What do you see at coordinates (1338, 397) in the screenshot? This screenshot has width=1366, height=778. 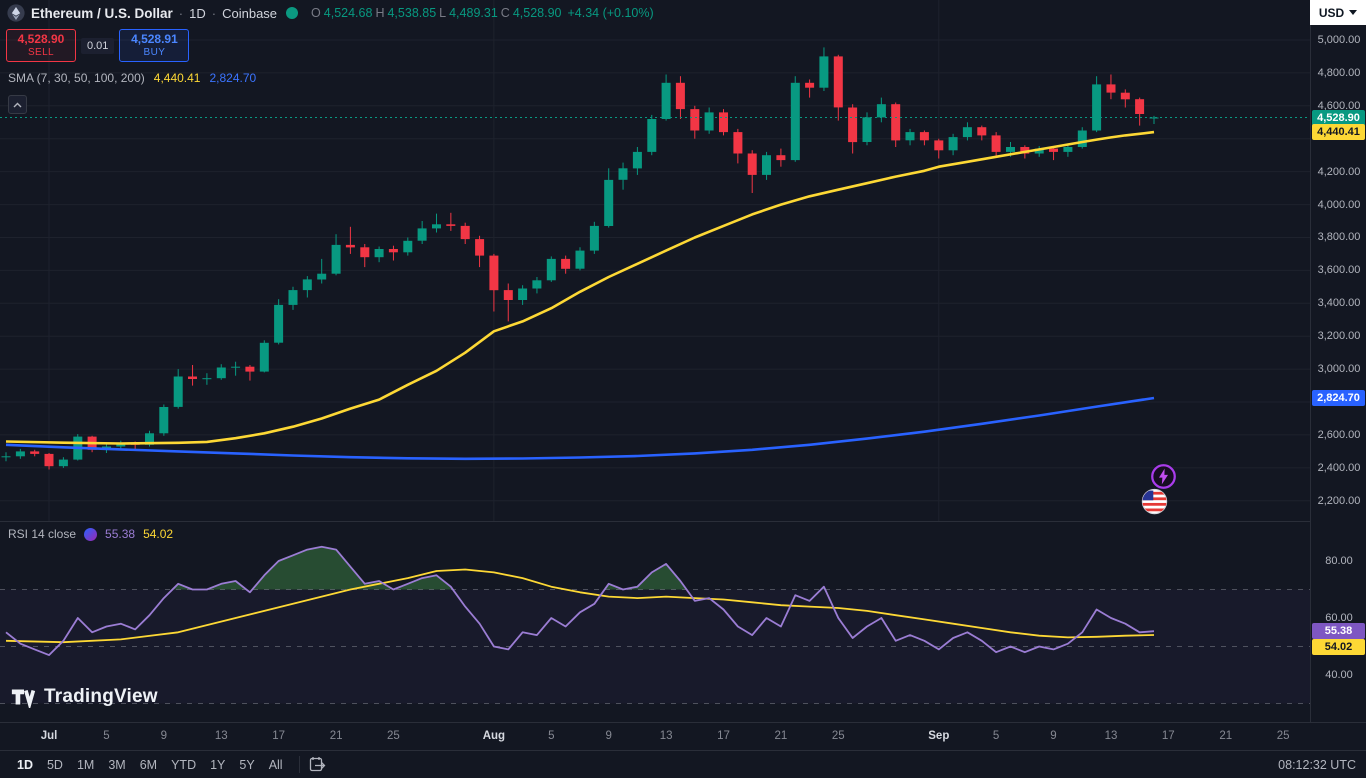 I see `price-tag-blue: 2,824.70` at bounding box center [1338, 397].